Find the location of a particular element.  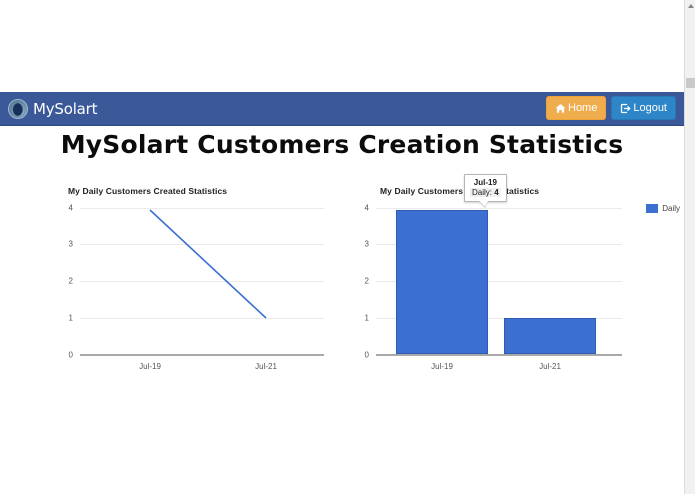

home-icon is located at coordinates (560, 108).